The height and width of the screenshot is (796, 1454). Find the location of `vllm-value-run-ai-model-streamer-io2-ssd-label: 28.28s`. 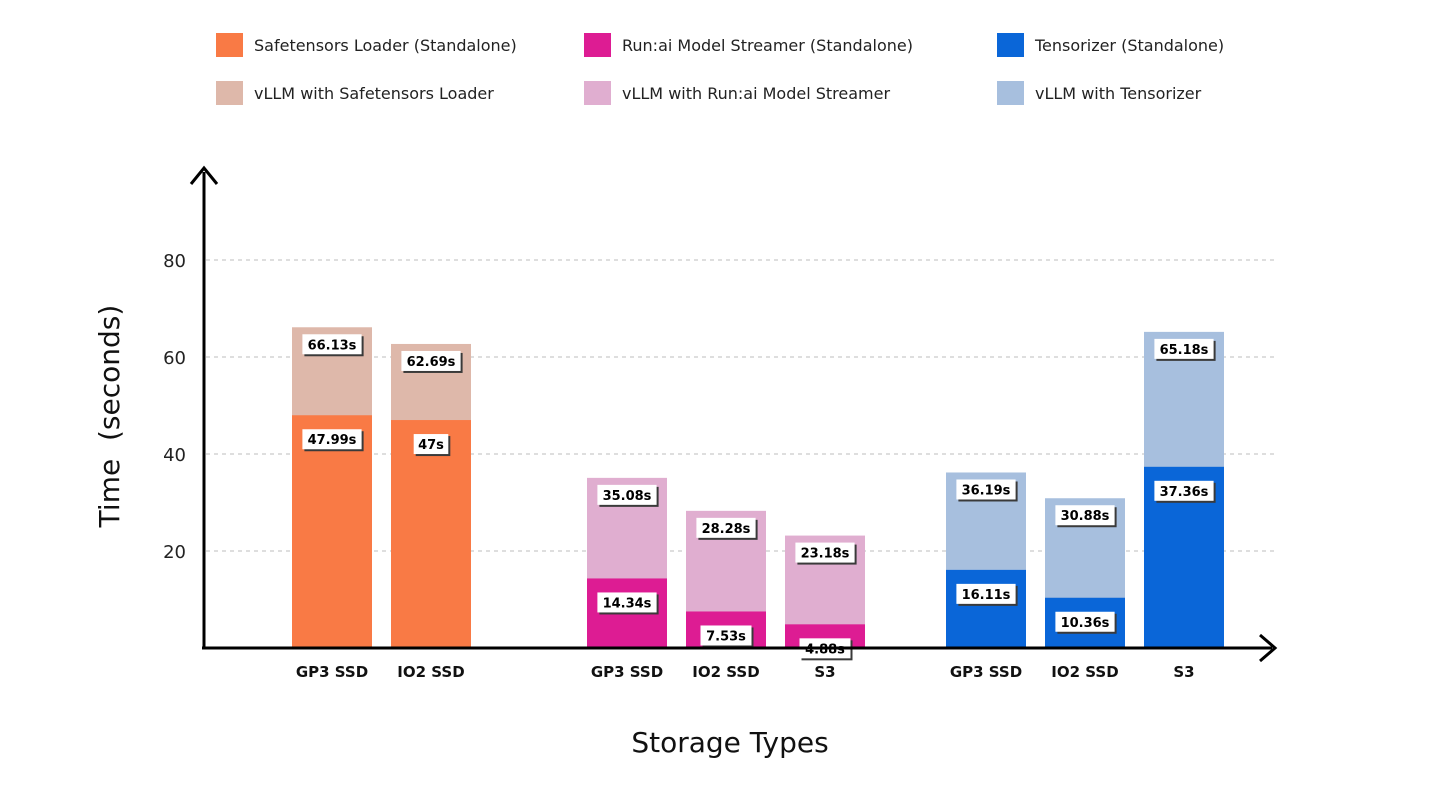

vllm-value-run-ai-model-streamer-io2-ssd-label: 28.28s is located at coordinates (726, 529).